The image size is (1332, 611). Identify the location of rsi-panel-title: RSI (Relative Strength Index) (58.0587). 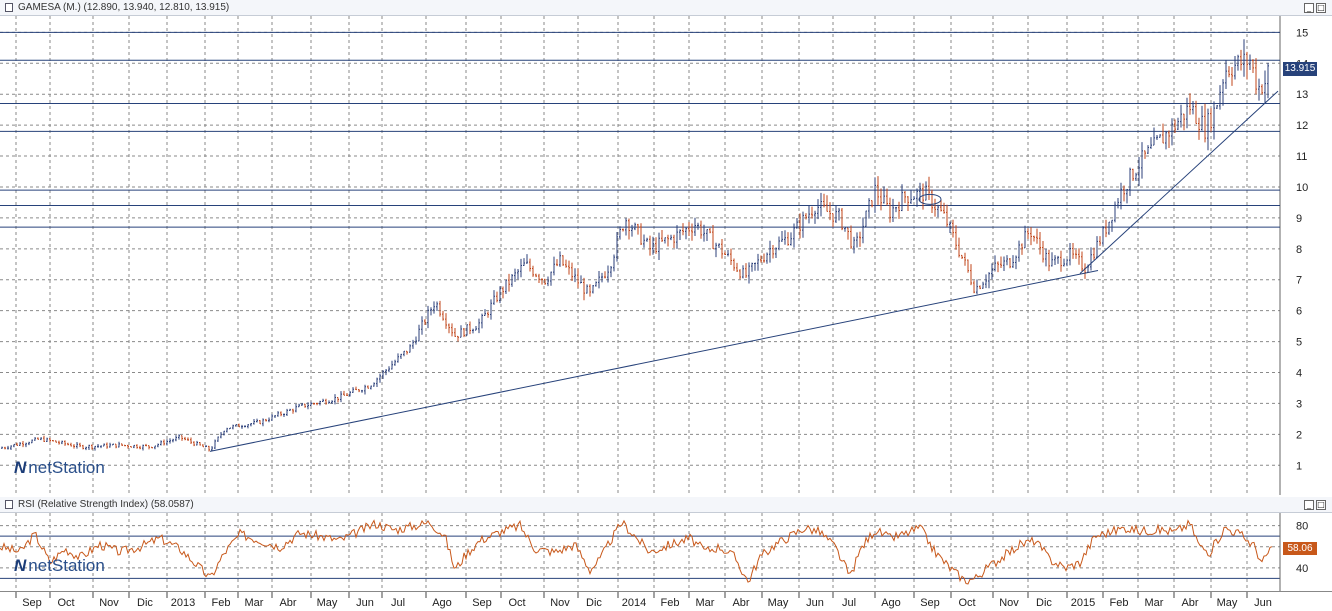
(106, 504).